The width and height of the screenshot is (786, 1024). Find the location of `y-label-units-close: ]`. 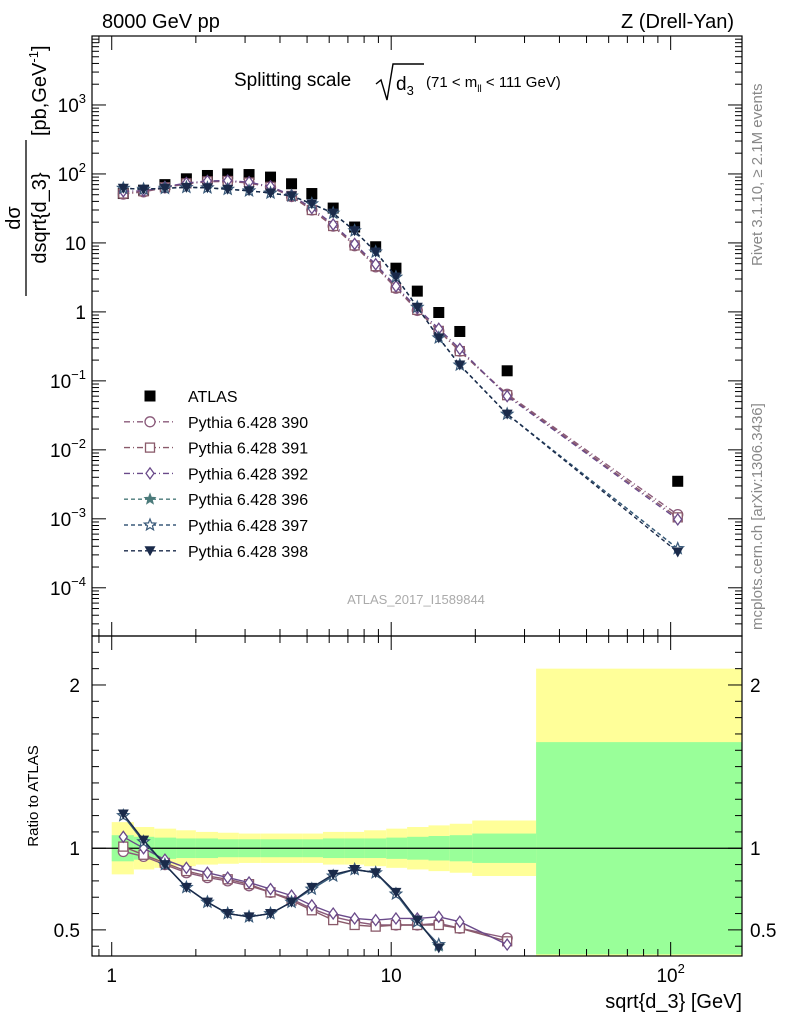

y-label-units-close: ] is located at coordinates (40, 48).